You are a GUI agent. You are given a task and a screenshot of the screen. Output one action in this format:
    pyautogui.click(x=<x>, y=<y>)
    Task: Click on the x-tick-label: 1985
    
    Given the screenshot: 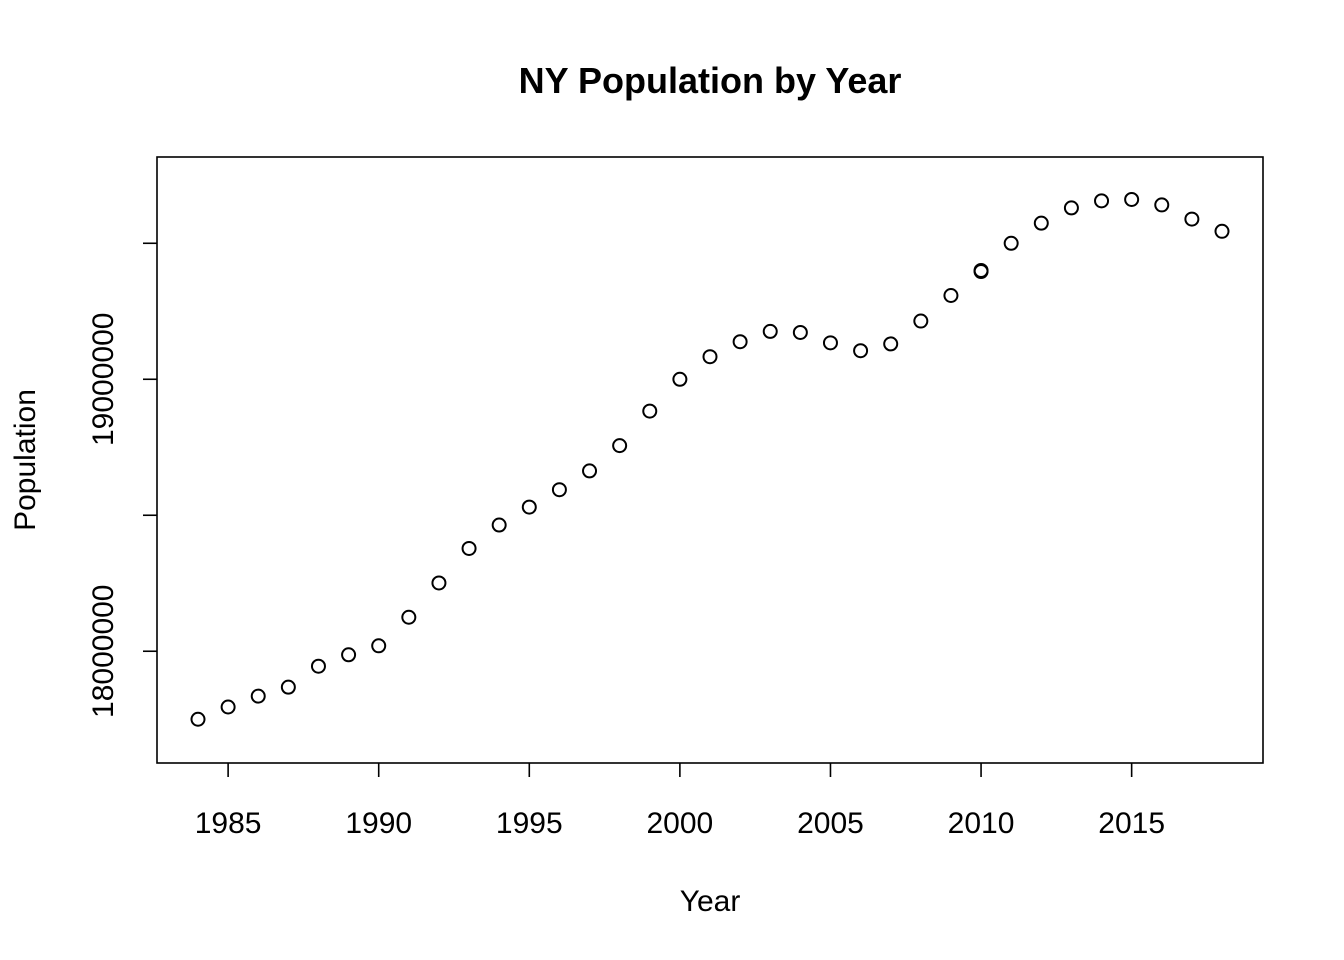 What is the action you would take?
    pyautogui.click(x=228, y=823)
    